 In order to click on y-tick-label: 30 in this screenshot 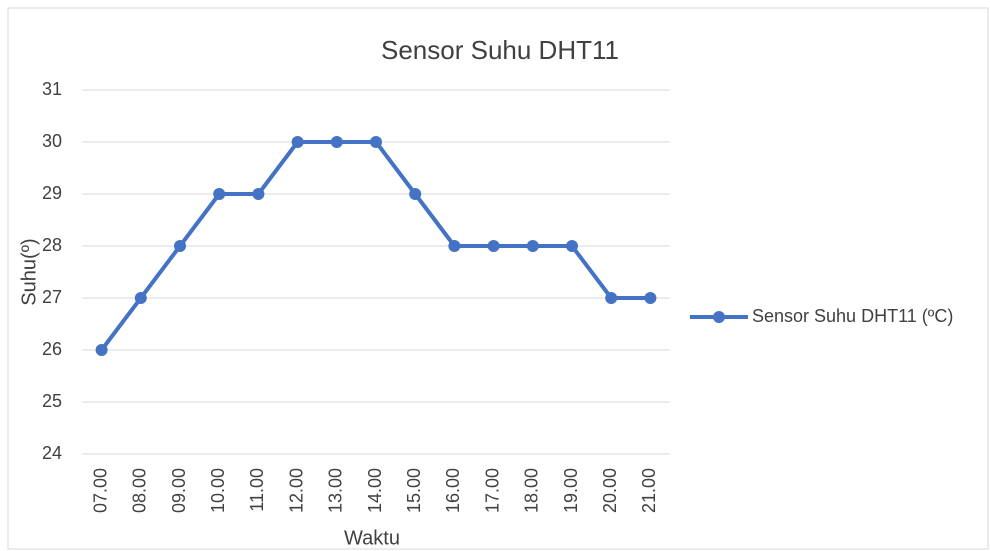, I will do `click(52, 141)`.